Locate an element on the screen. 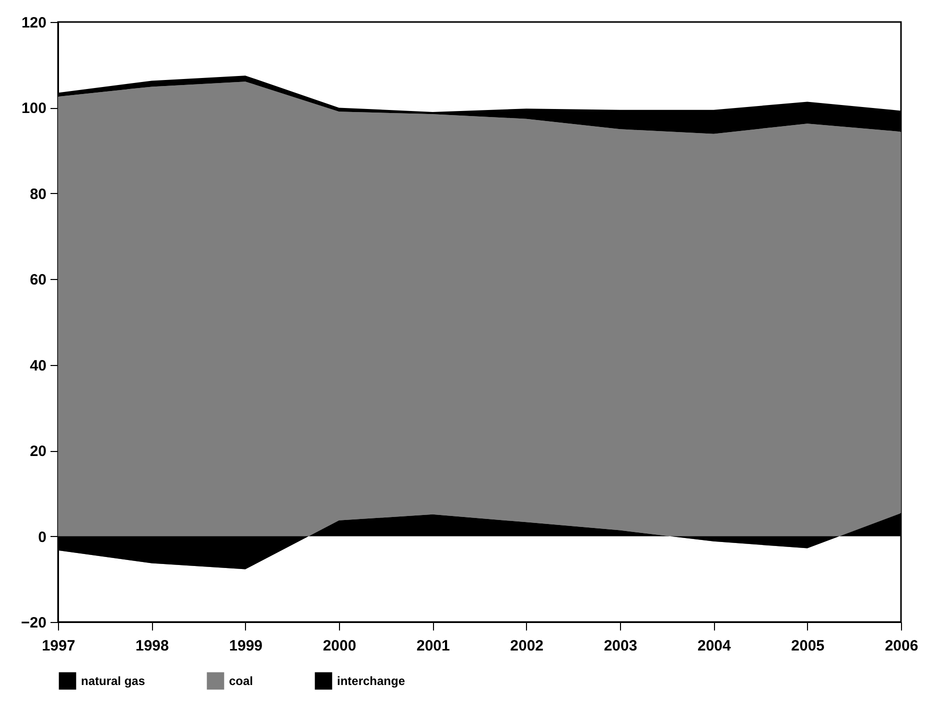 The width and height of the screenshot is (932, 708). legend-label: interchange is located at coordinates (371, 681).